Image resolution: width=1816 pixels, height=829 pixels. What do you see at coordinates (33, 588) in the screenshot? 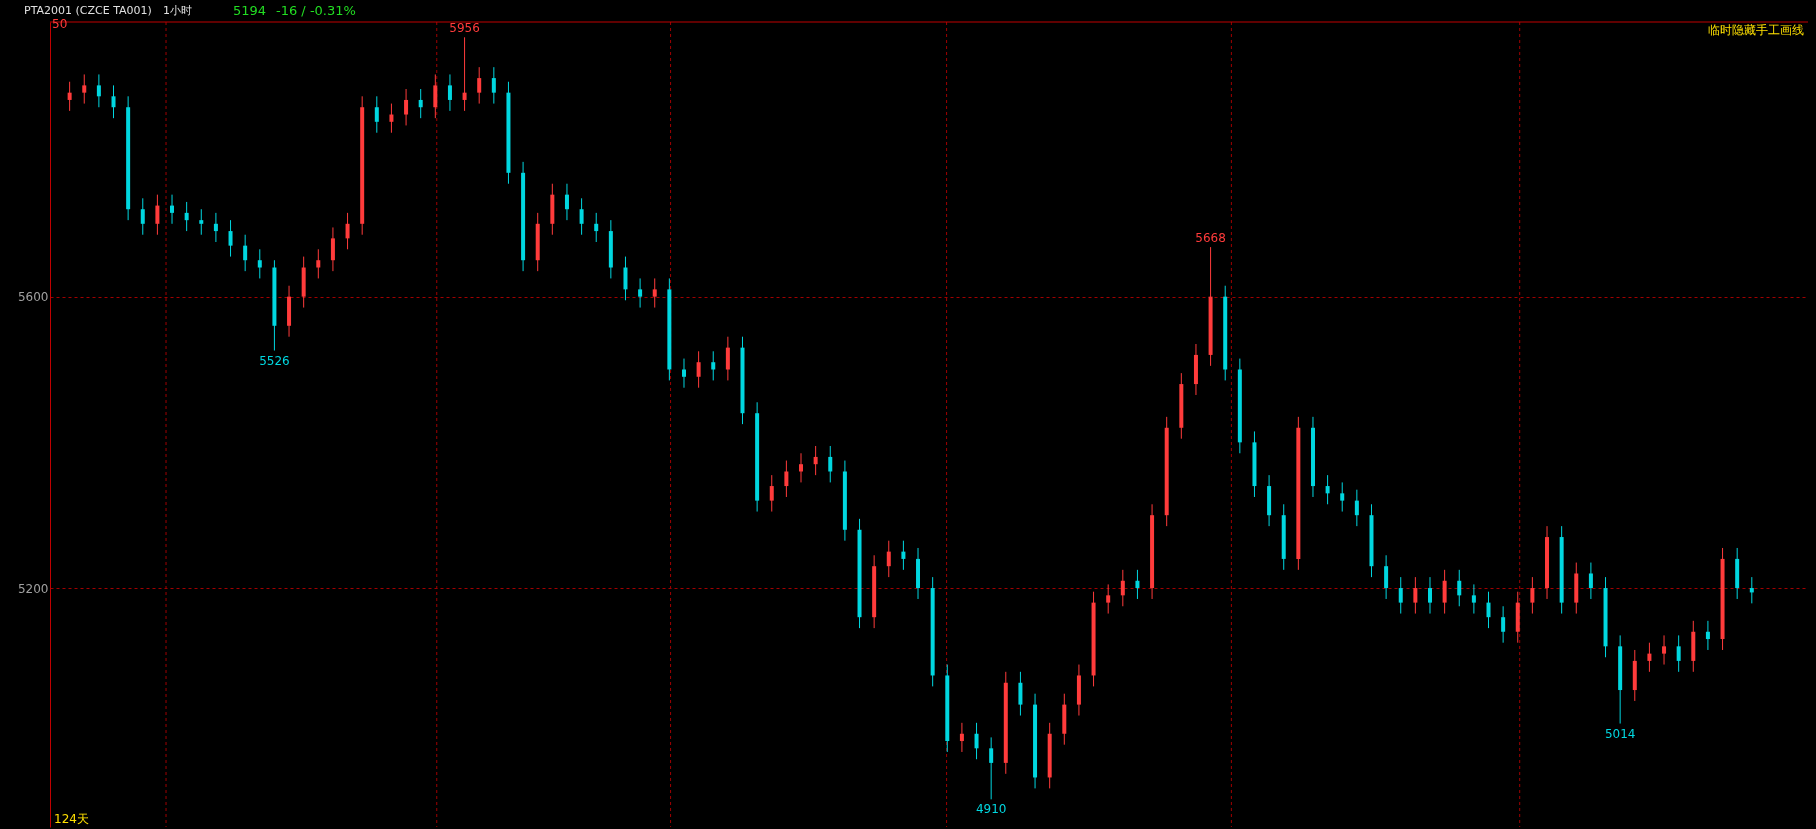
I see `y-tick-label: 5200` at bounding box center [33, 588].